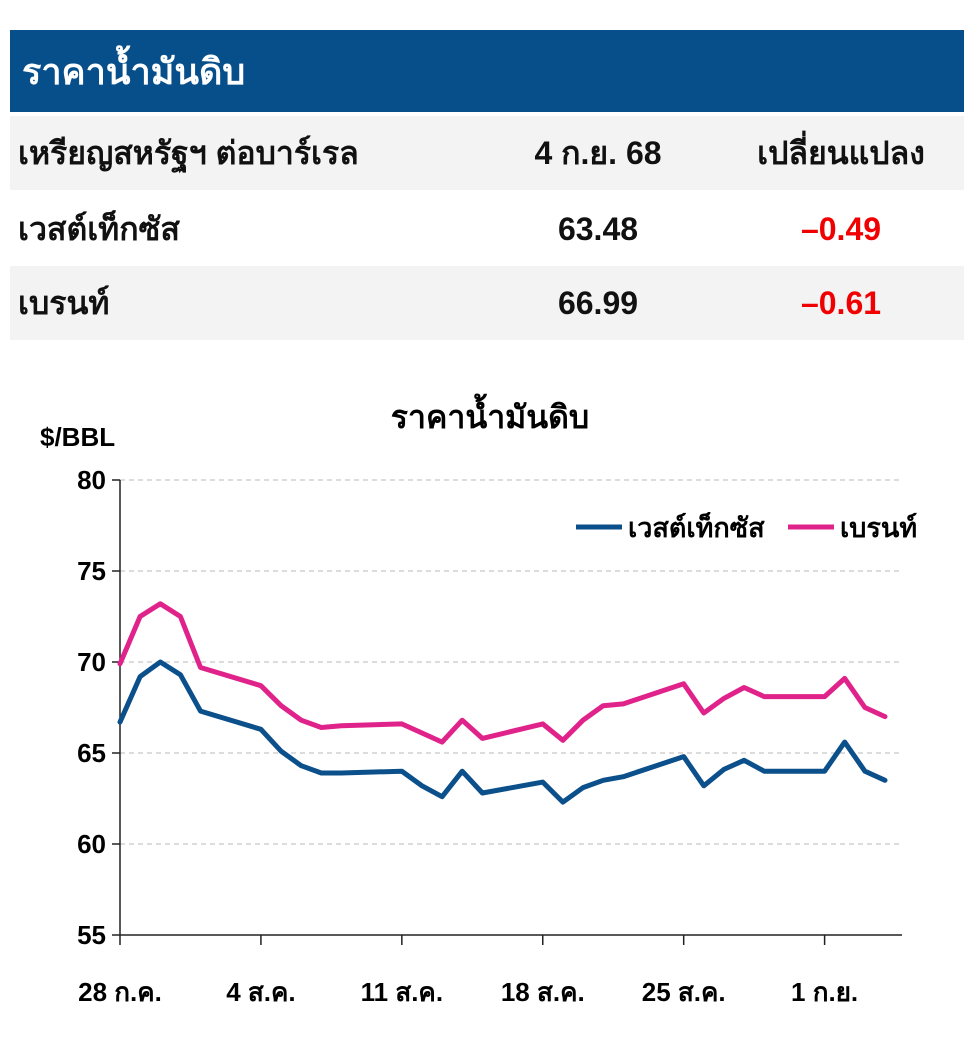 The height and width of the screenshot is (1041, 964). What do you see at coordinates (91, 662) in the screenshot?
I see `y-tick-label: 70` at bounding box center [91, 662].